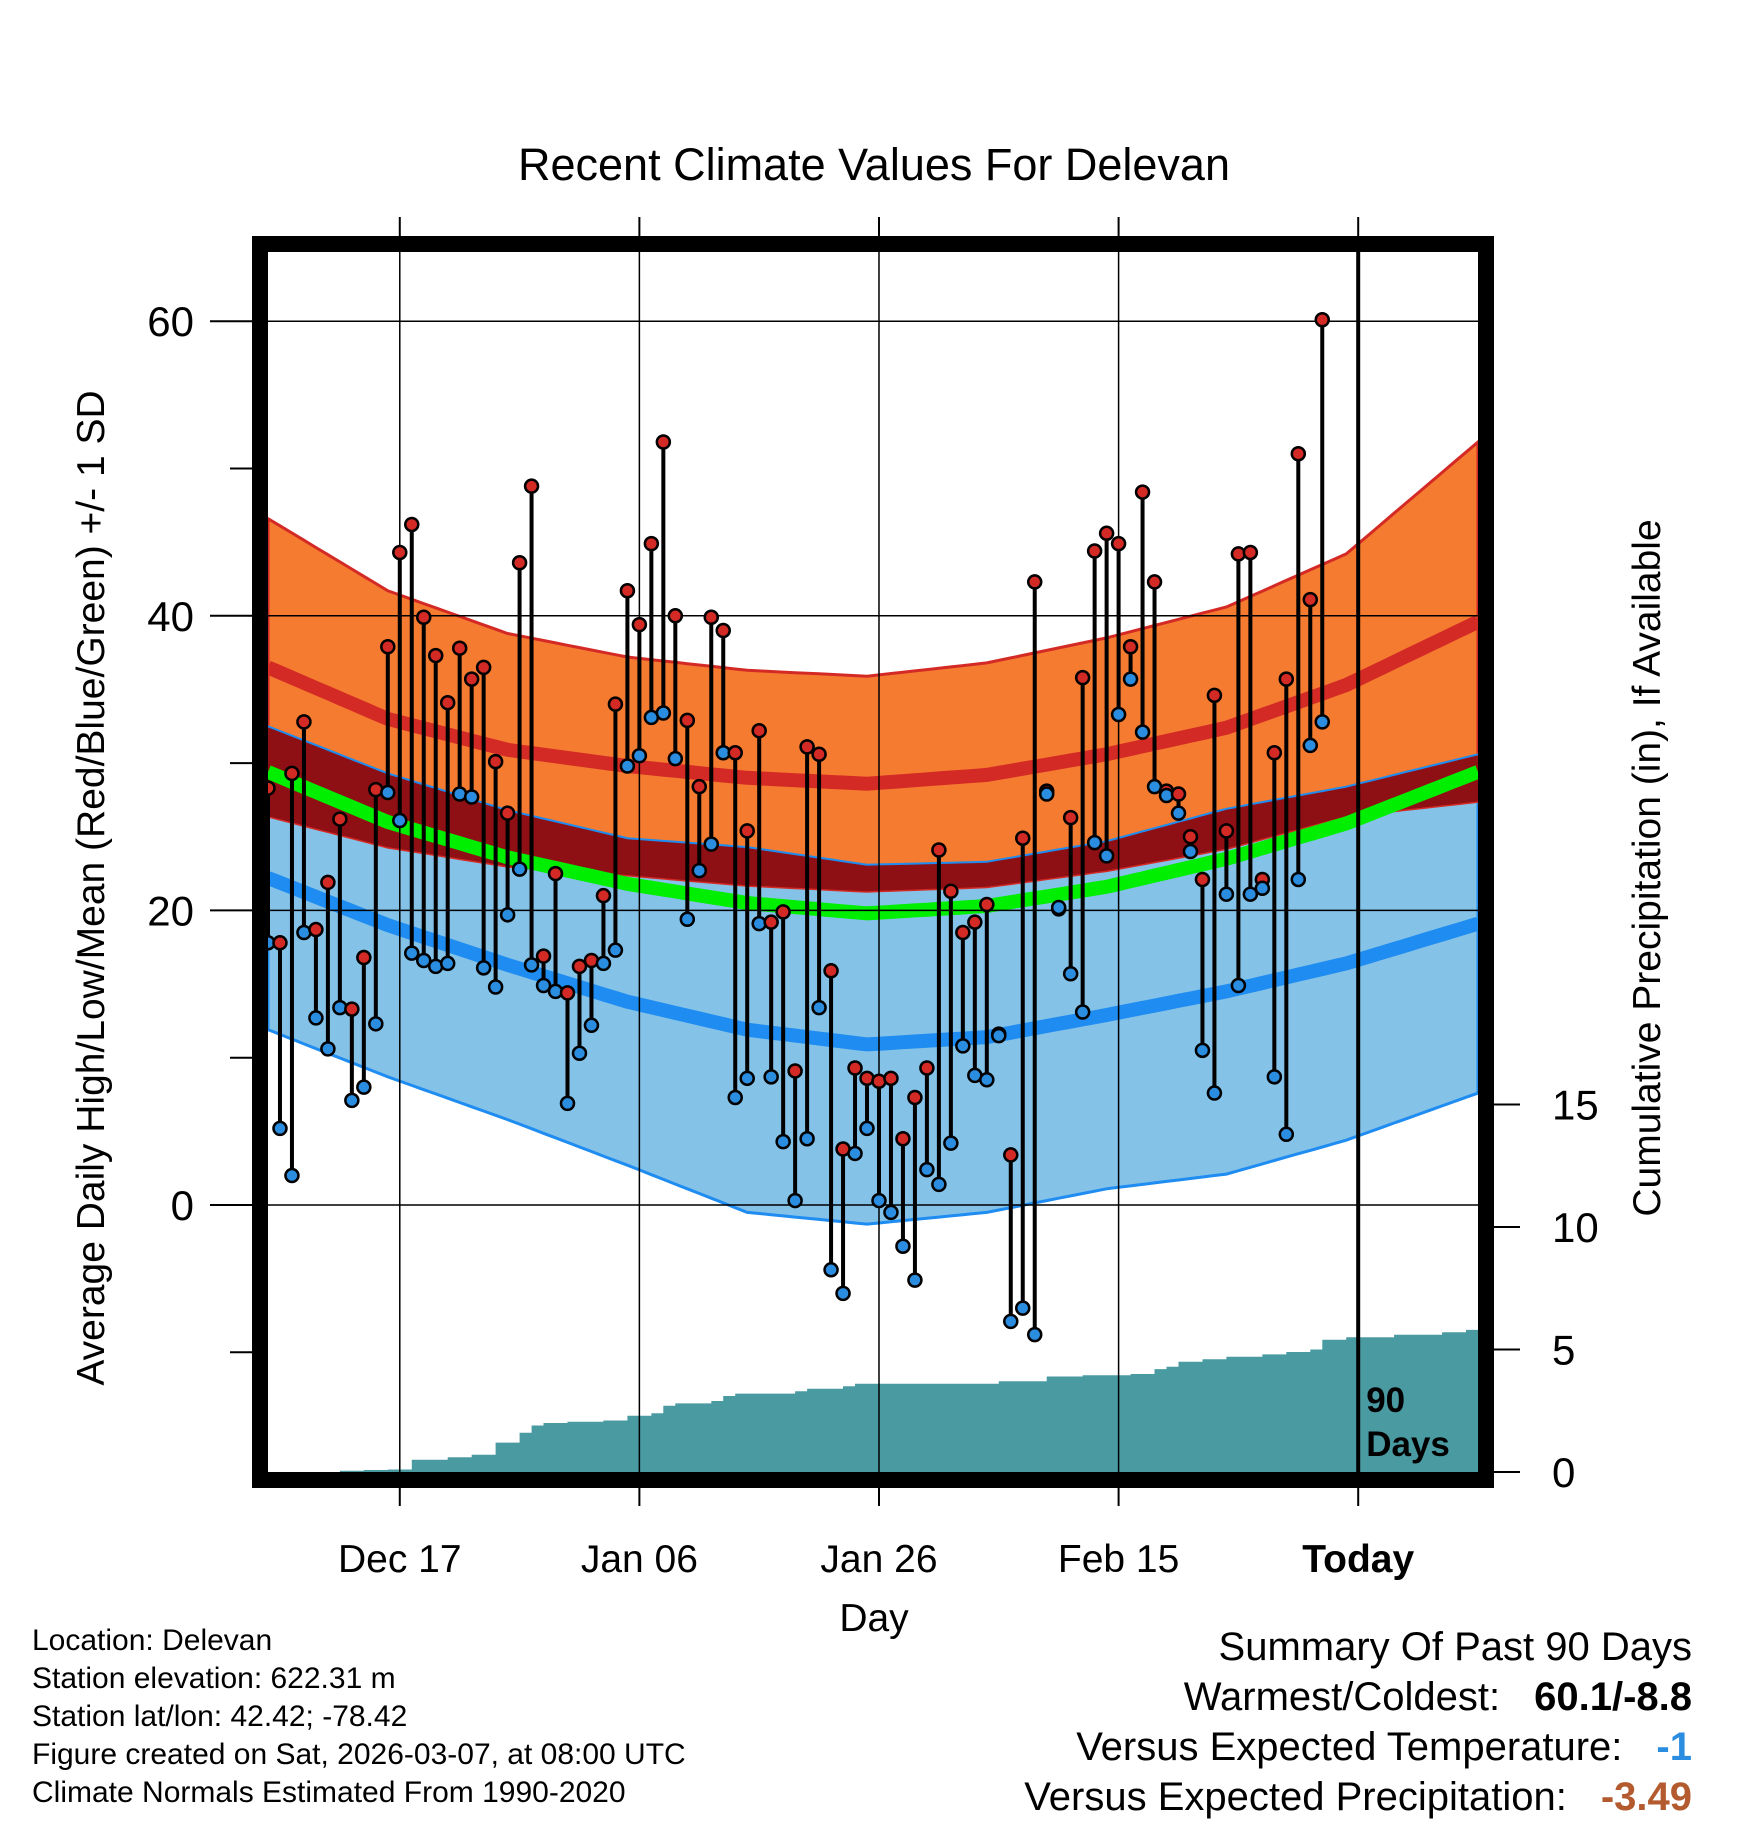 This screenshot has height=1828, width=1748. What do you see at coordinates (152, 1640) in the screenshot?
I see `location-text: Location: Delevan` at bounding box center [152, 1640].